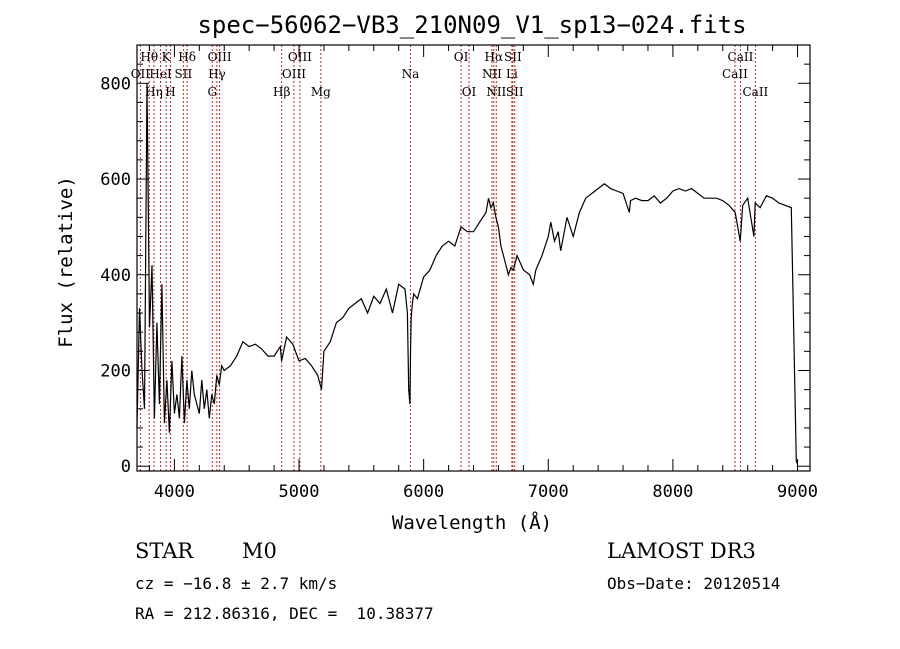 The height and width of the screenshot is (649, 900). What do you see at coordinates (187, 57) in the screenshot?
I see `line-label-7: Hδ` at bounding box center [187, 57].